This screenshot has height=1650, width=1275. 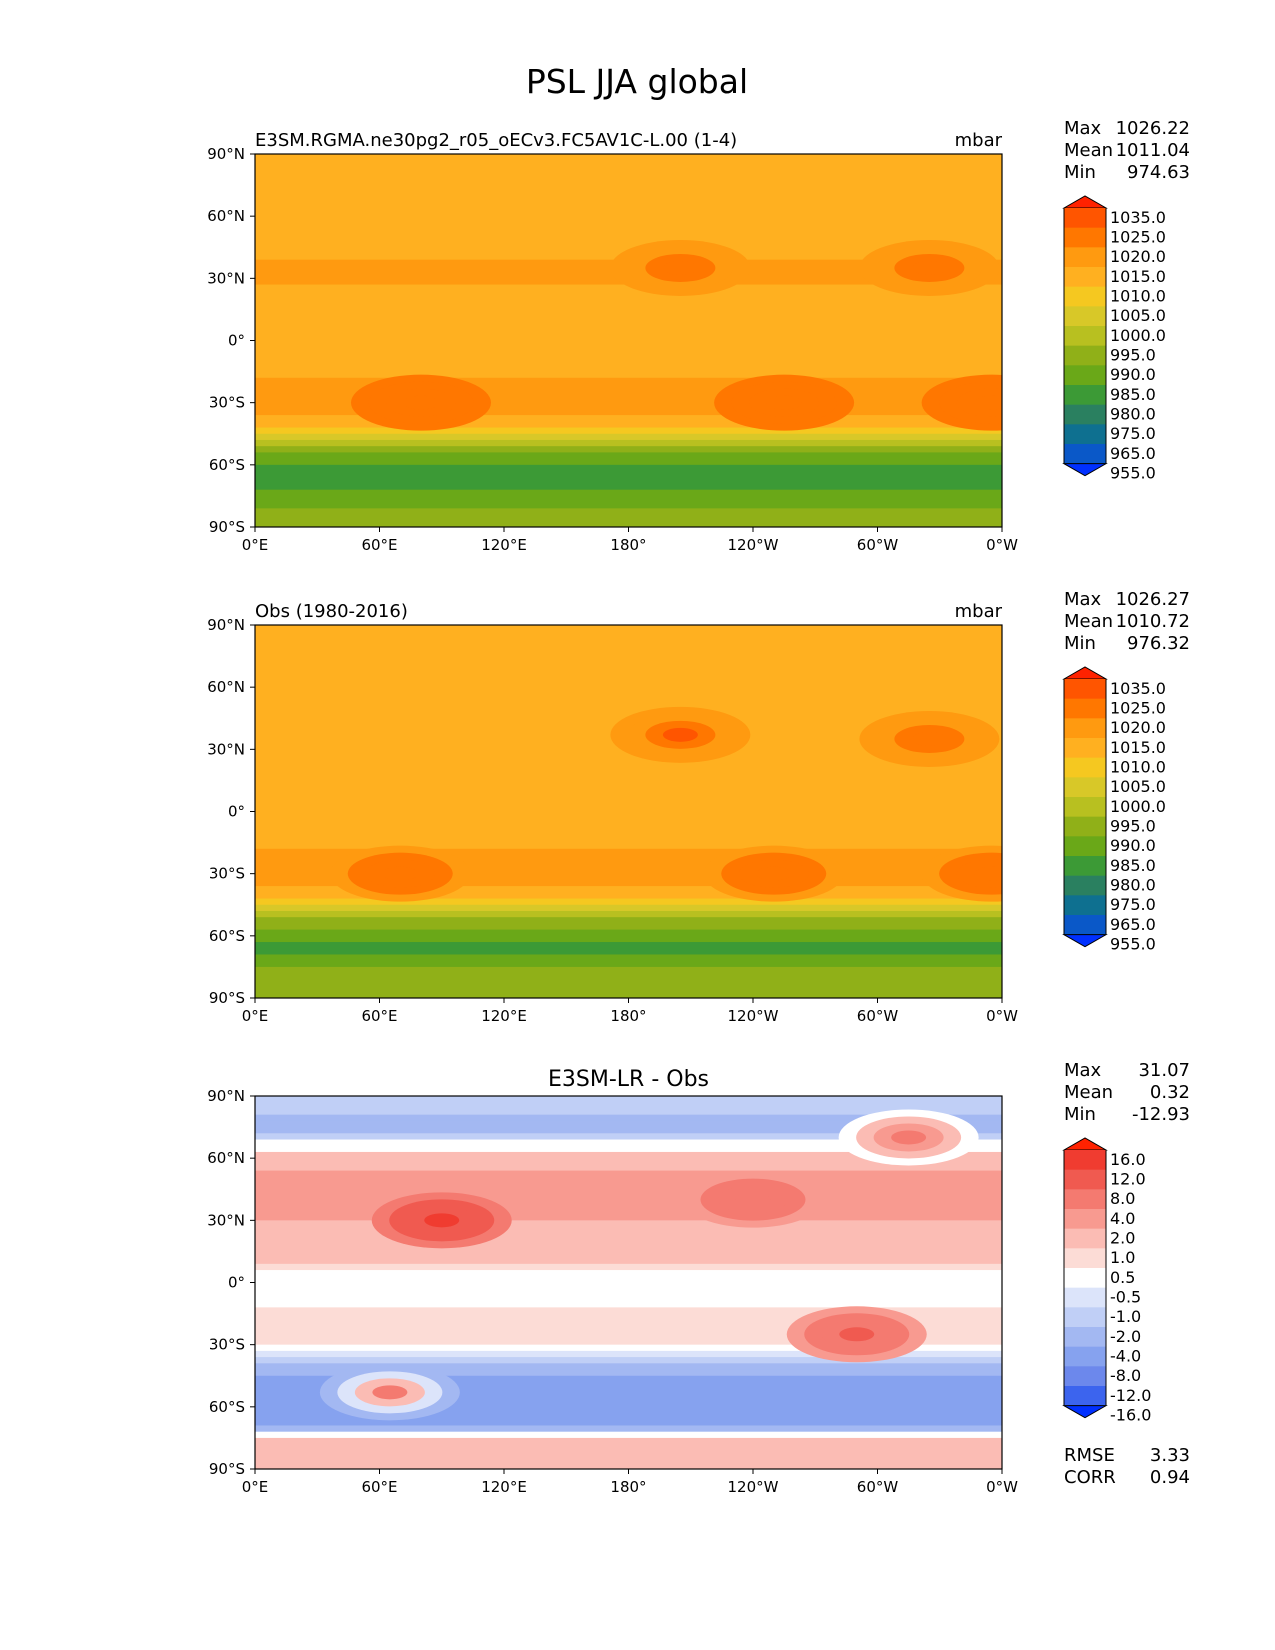 What do you see at coordinates (637, 81) in the screenshot?
I see `figure-title: PSL JJA global` at bounding box center [637, 81].